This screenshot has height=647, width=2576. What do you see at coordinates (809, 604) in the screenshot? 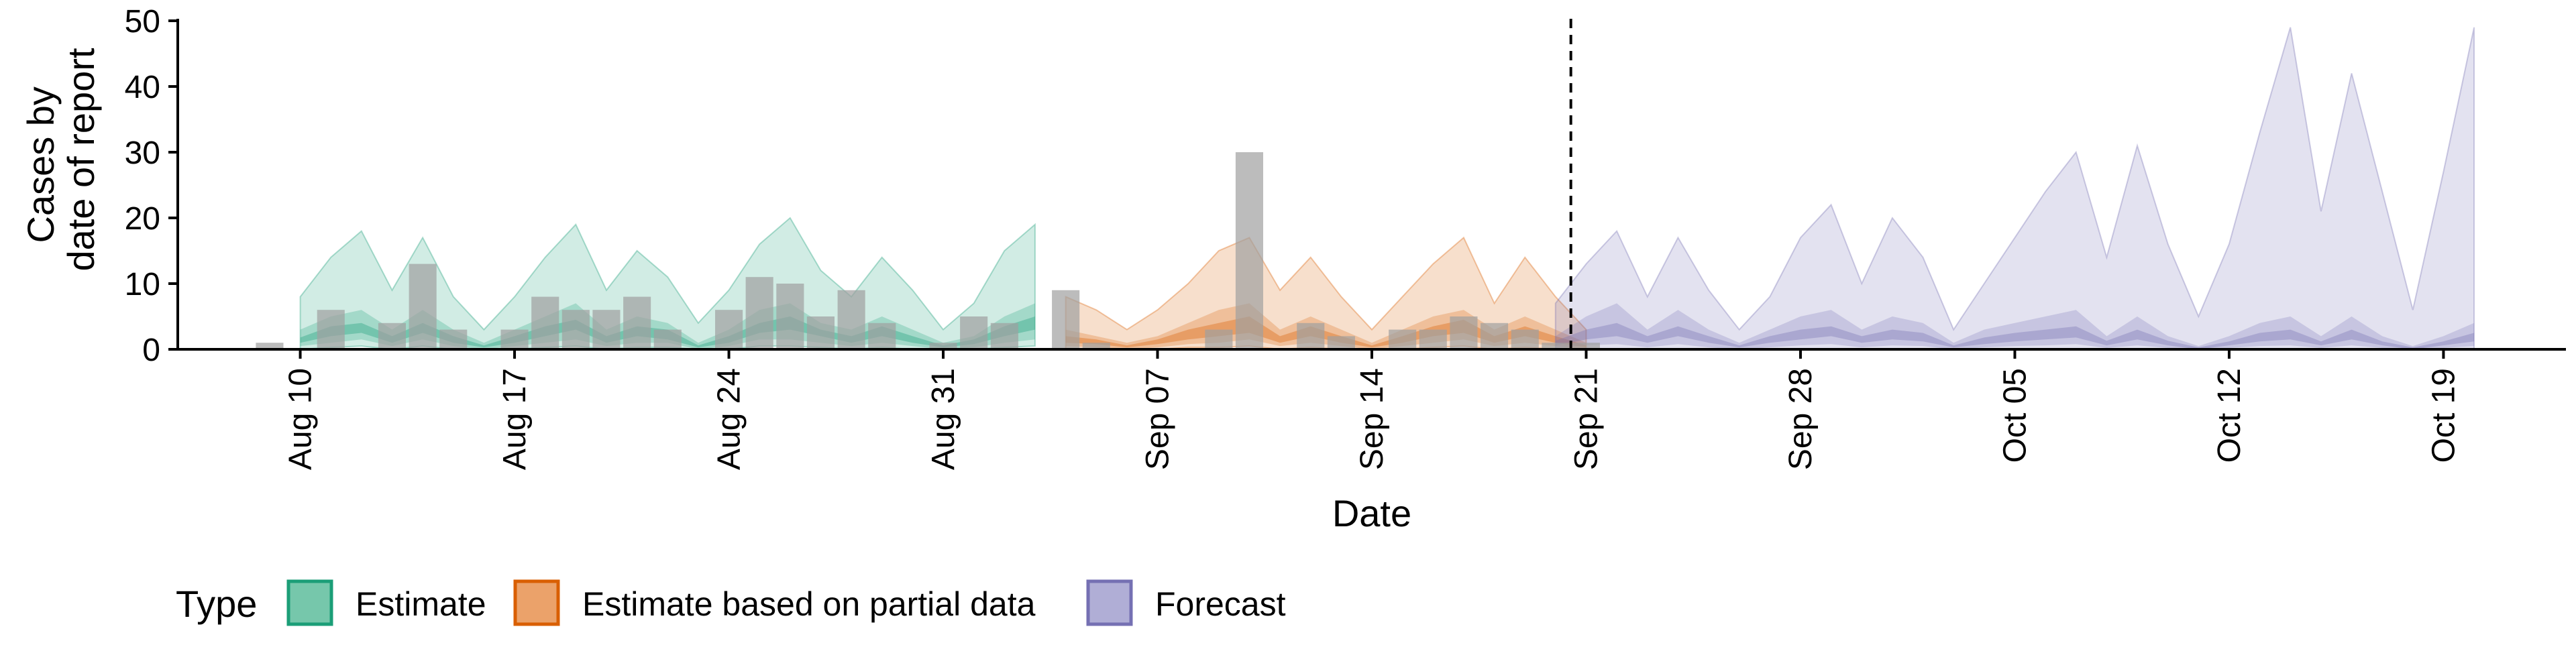
I see `legend-label-estimate-based-on-partial-data: Estimate based on partial data` at bounding box center [809, 604].